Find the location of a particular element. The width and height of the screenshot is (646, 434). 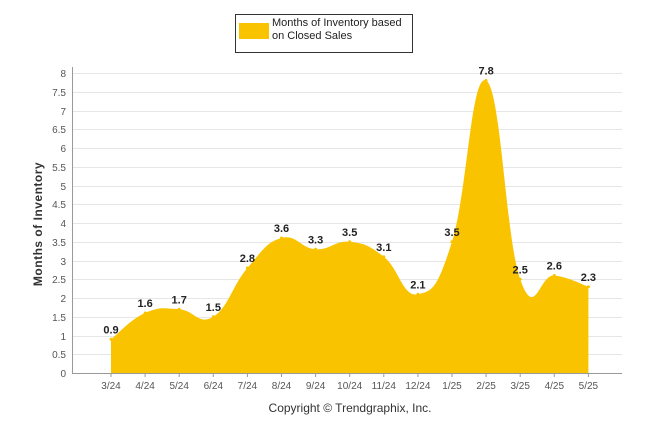

y-tick-label: 6 is located at coordinates (63, 149).